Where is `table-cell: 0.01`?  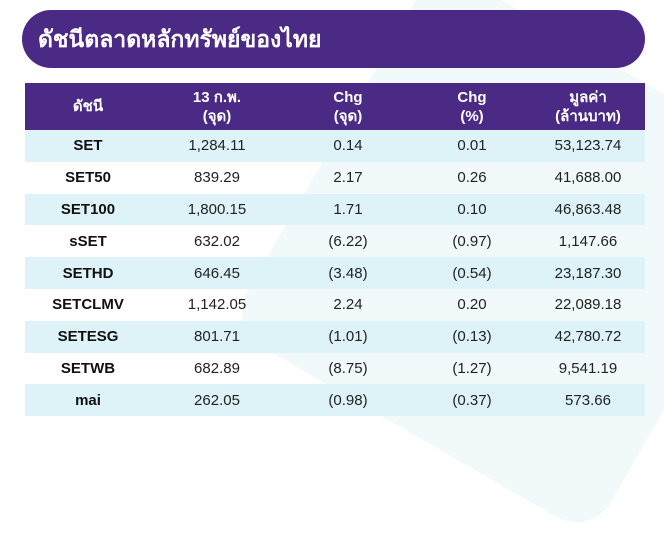
table-cell: 0.01 is located at coordinates (472, 146).